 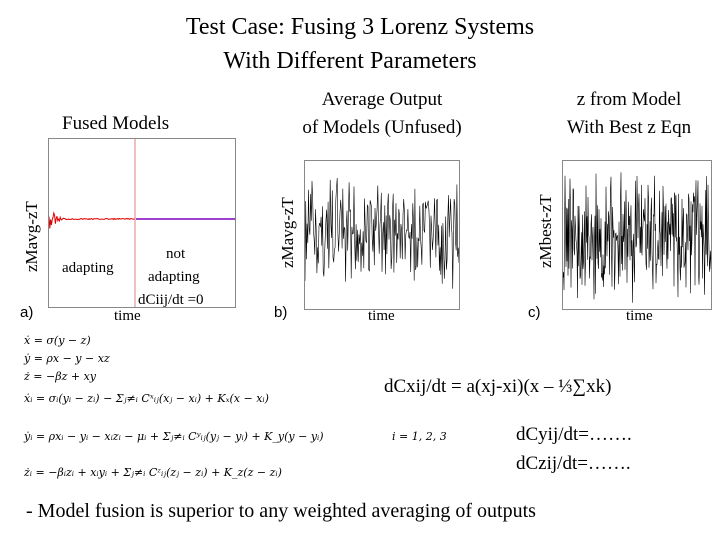 I want to click on rule-dcx: dCxij/dt = a(xj-xi)(x – ⅓∑xk), so click(x=497, y=387).